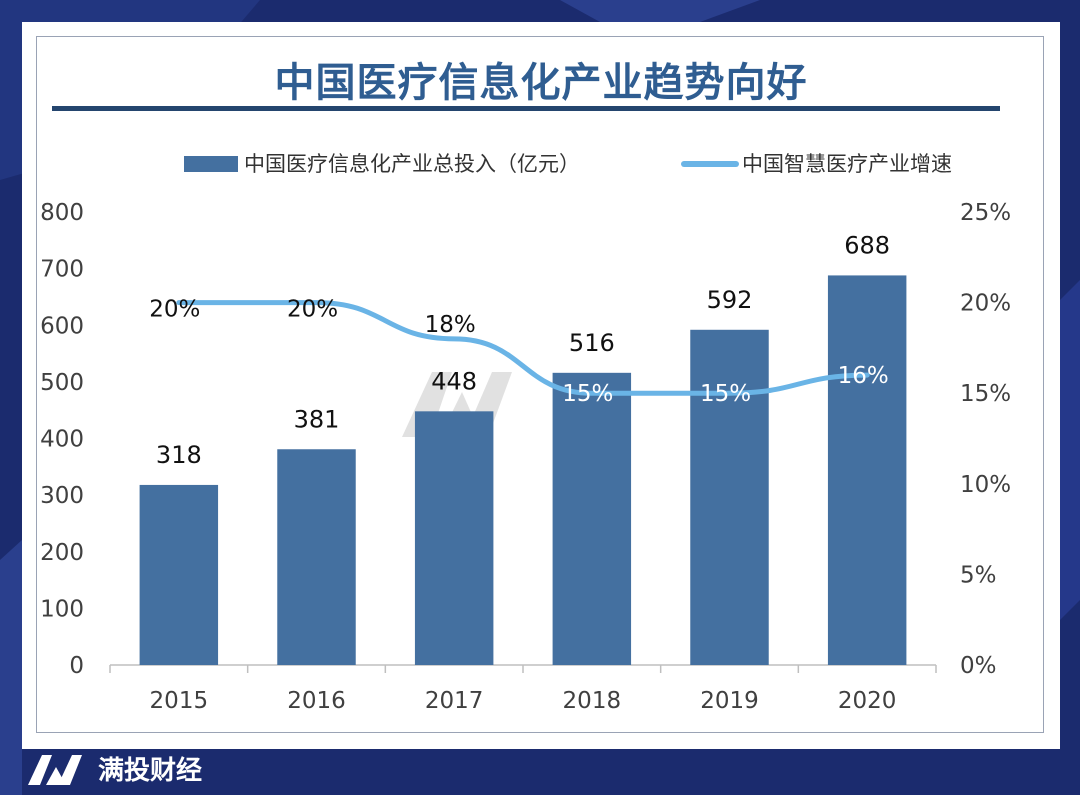 This screenshot has height=795, width=1080. What do you see at coordinates (62, 496) in the screenshot?
I see `y-left-tick-label: 300` at bounding box center [62, 496].